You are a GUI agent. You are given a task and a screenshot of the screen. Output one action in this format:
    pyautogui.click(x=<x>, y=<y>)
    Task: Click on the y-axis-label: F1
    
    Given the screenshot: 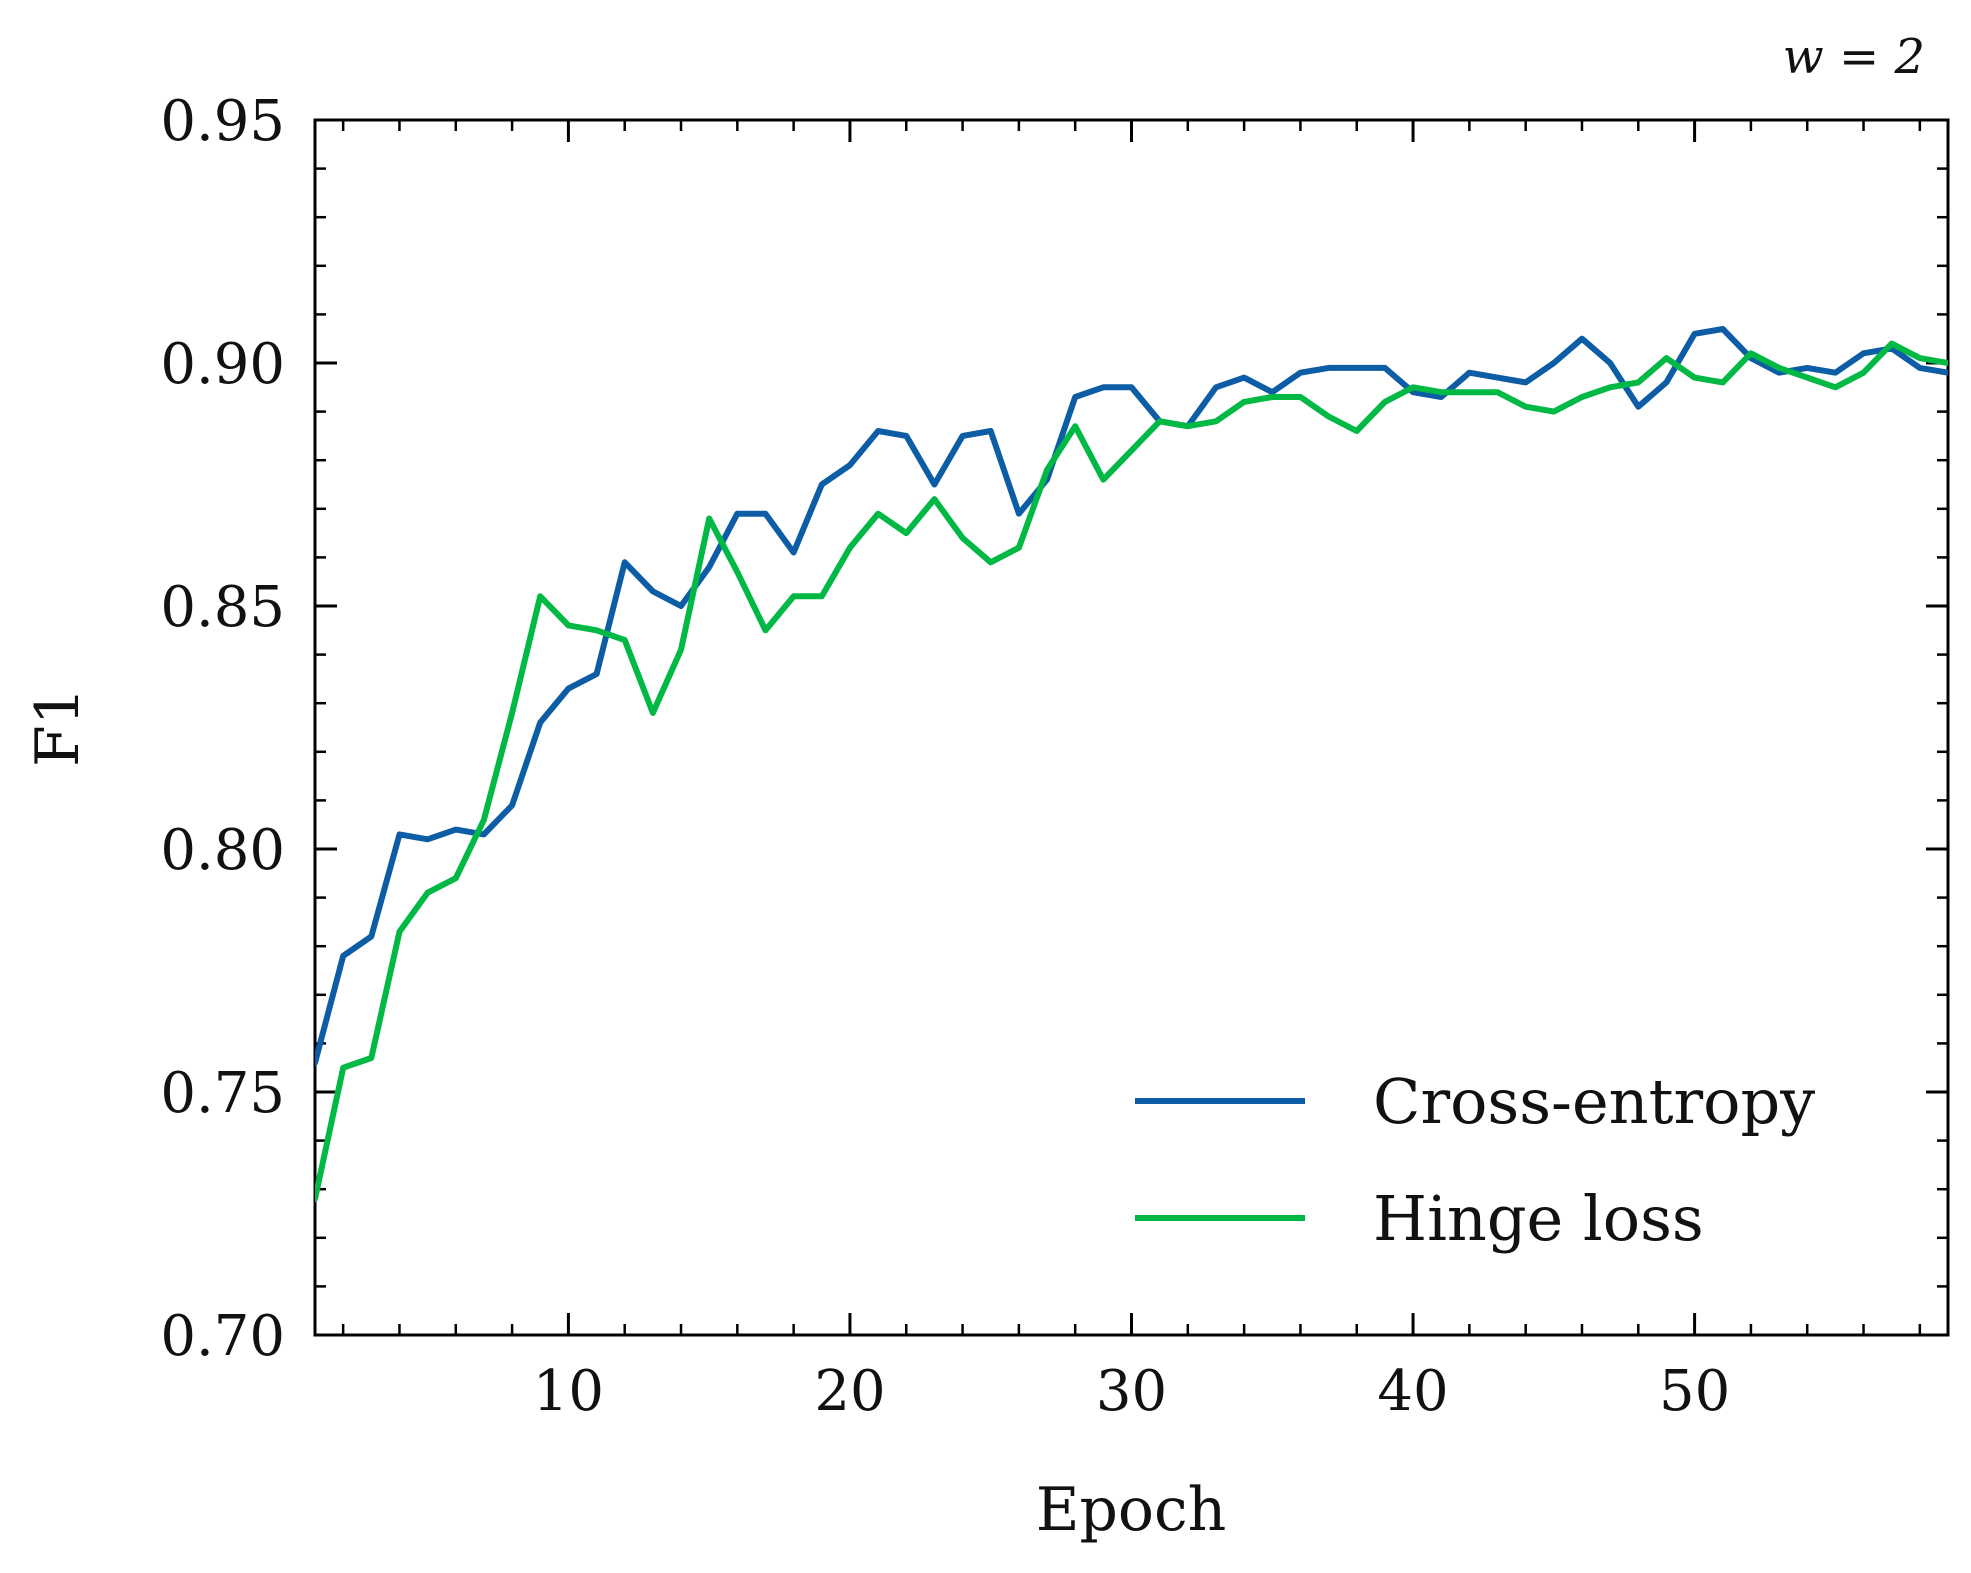 What is the action you would take?
    pyautogui.click(x=58, y=727)
    